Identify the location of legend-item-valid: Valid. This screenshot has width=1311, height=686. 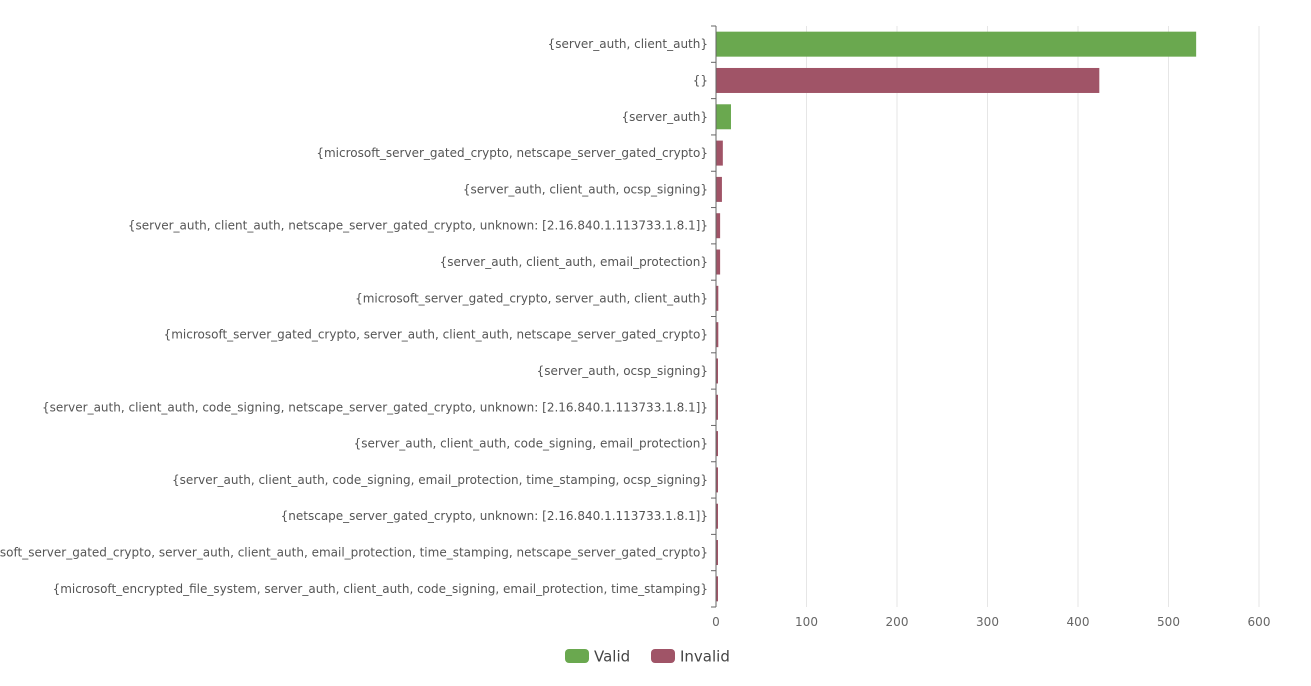
(597, 657).